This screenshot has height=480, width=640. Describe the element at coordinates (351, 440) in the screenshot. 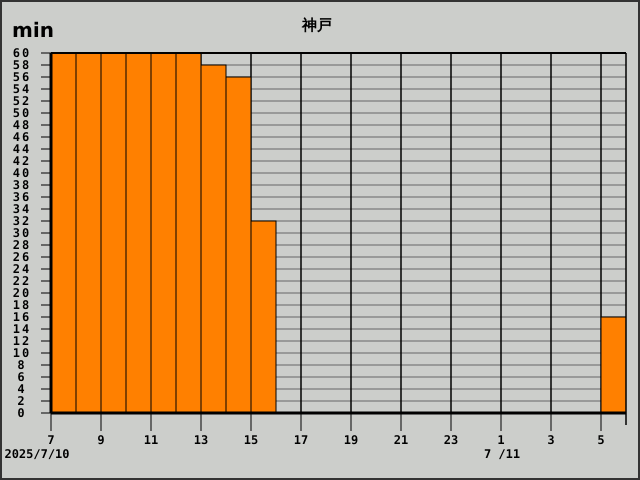

I see `x-tick-label: 19` at that location.